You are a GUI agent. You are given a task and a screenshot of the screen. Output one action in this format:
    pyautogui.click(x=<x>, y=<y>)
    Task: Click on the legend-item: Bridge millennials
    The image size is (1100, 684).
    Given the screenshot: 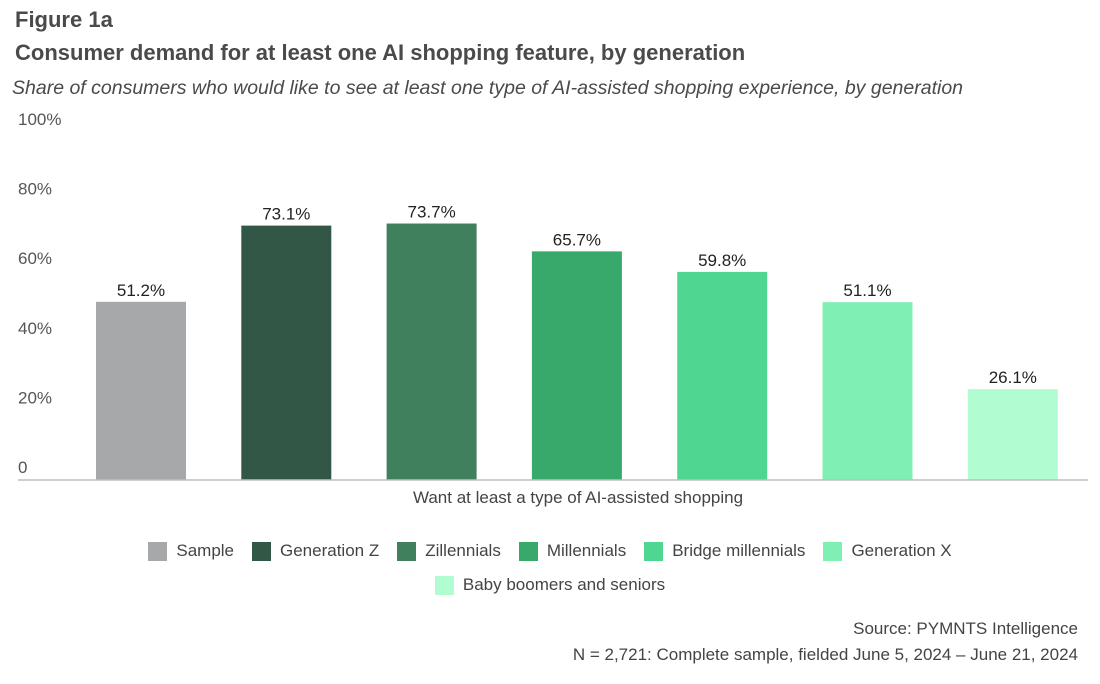 What is the action you would take?
    pyautogui.click(x=724, y=551)
    